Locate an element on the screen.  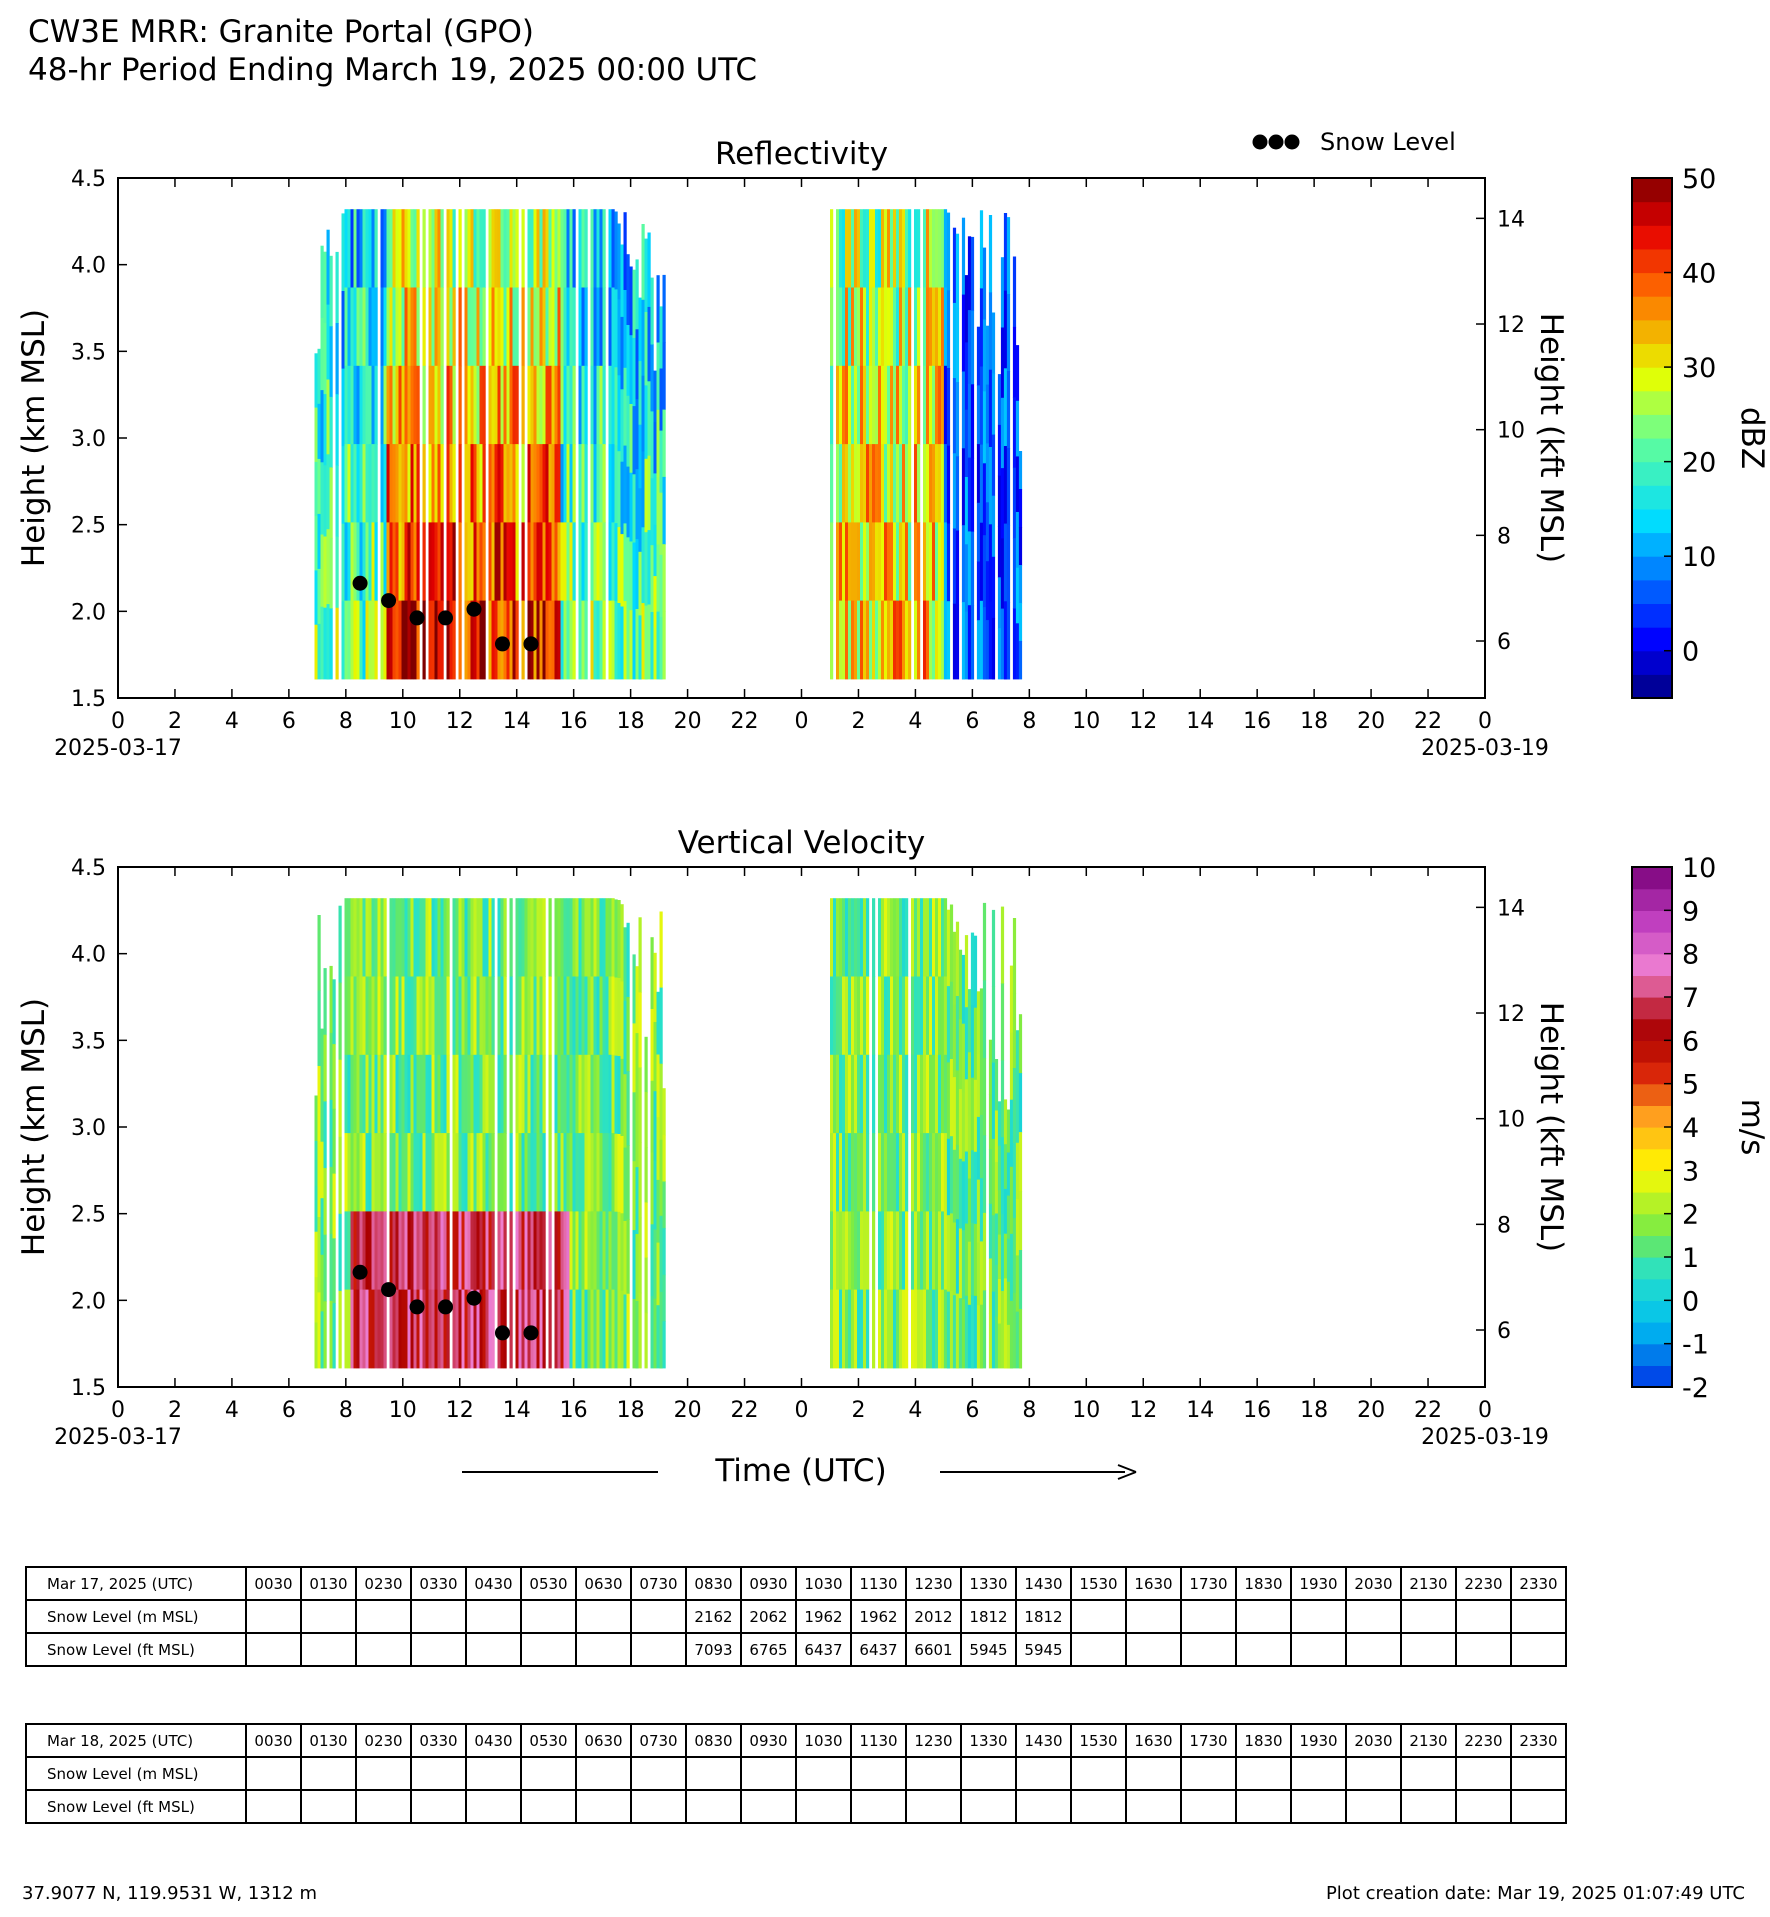
chart-1-x-tick-label: 4 is located at coordinates (232, 721).